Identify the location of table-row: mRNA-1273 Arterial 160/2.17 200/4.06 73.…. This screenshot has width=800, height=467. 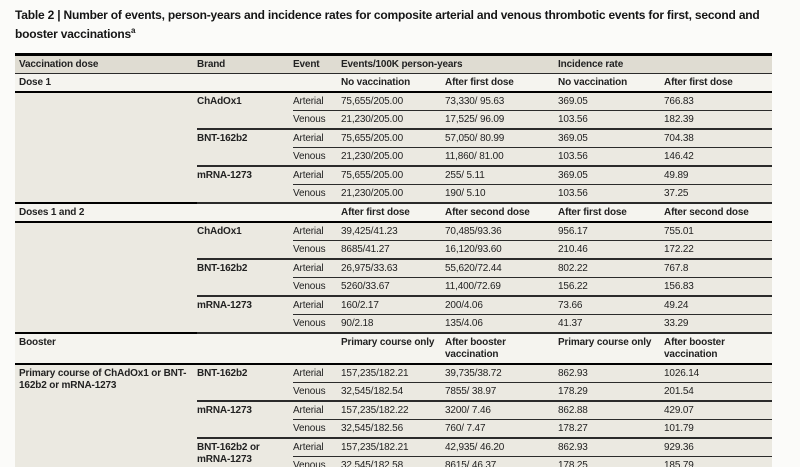
(393, 315).